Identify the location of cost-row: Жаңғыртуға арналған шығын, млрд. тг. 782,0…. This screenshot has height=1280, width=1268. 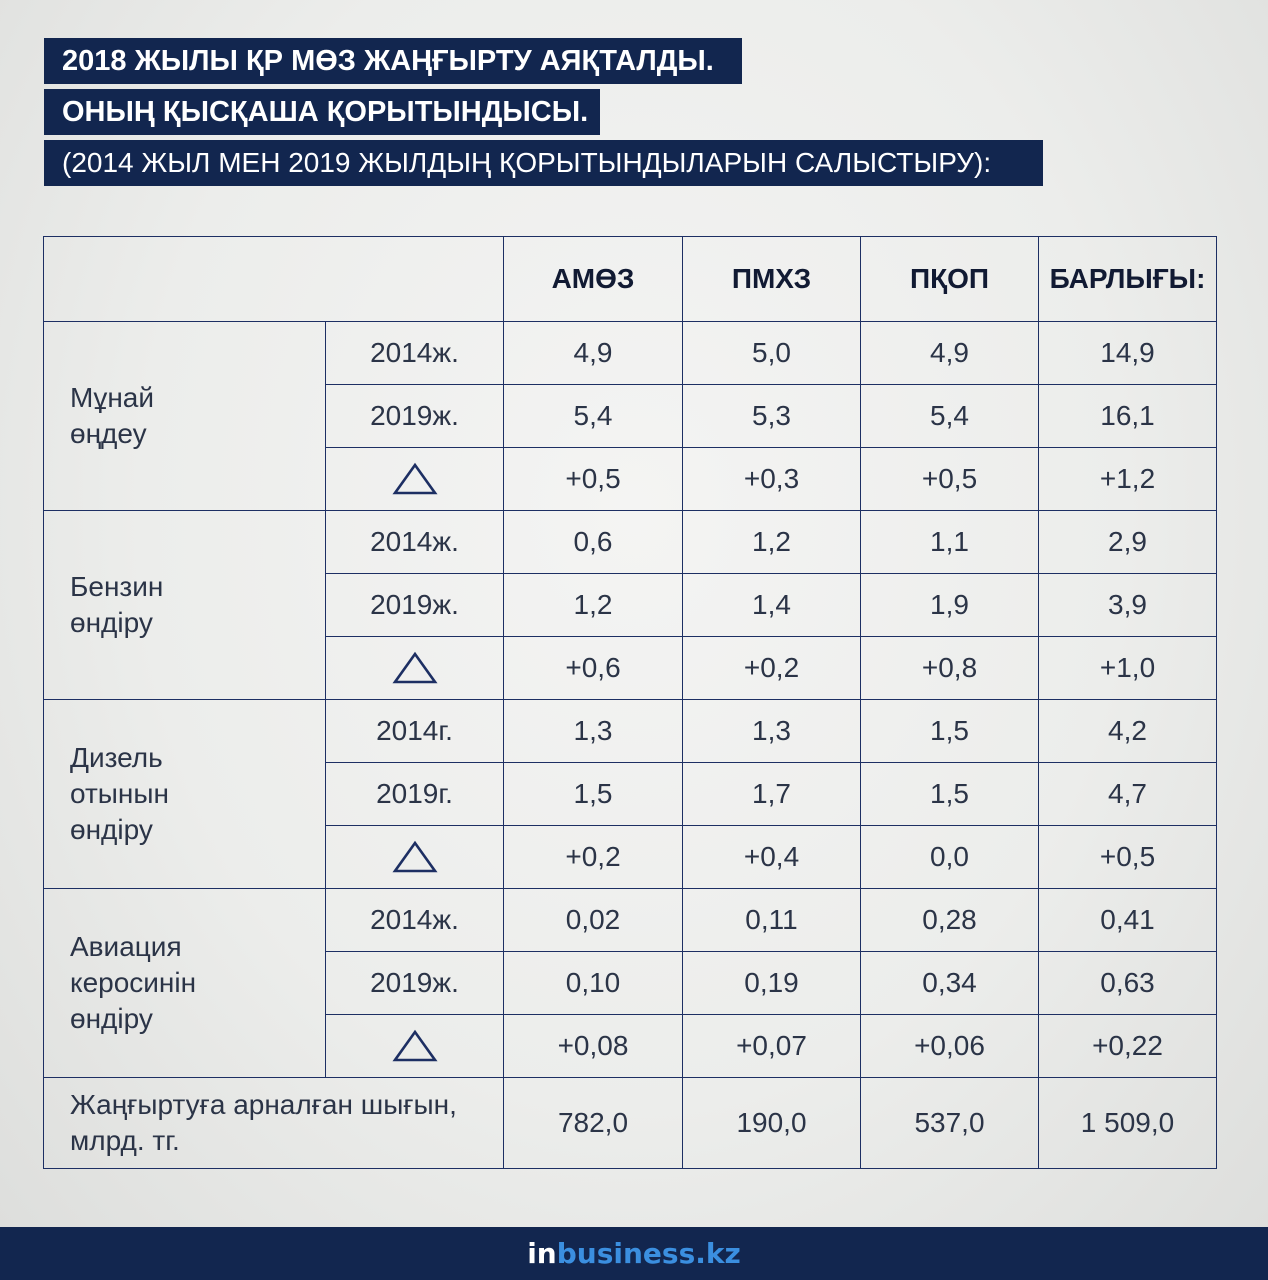
(630, 1123).